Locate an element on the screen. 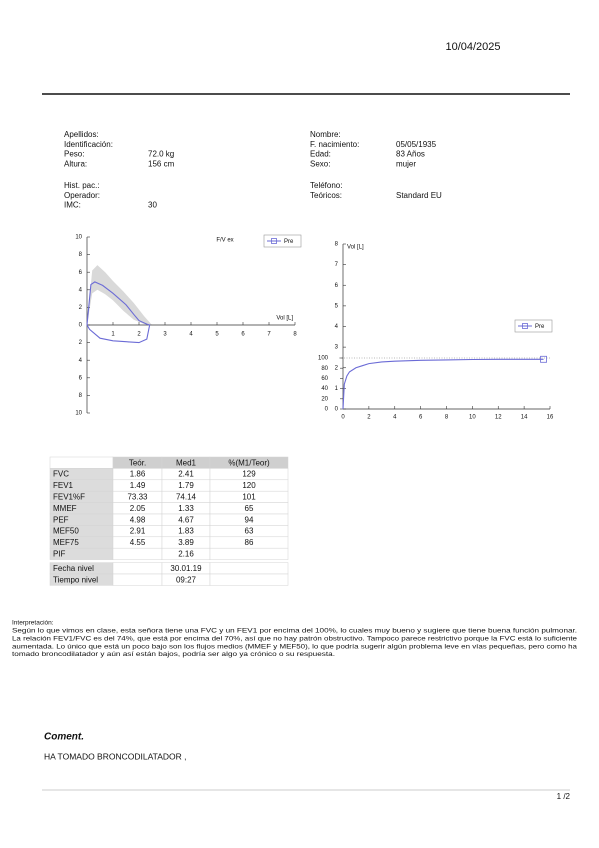 Image resolution: width=599 pixels, height=848 pixels. x-tick-label: 0 is located at coordinates (343, 418).